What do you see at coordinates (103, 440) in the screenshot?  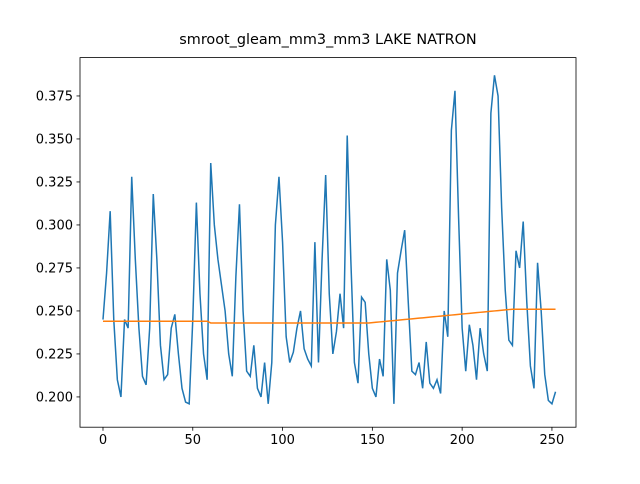 I see `x-tick-label: 0` at bounding box center [103, 440].